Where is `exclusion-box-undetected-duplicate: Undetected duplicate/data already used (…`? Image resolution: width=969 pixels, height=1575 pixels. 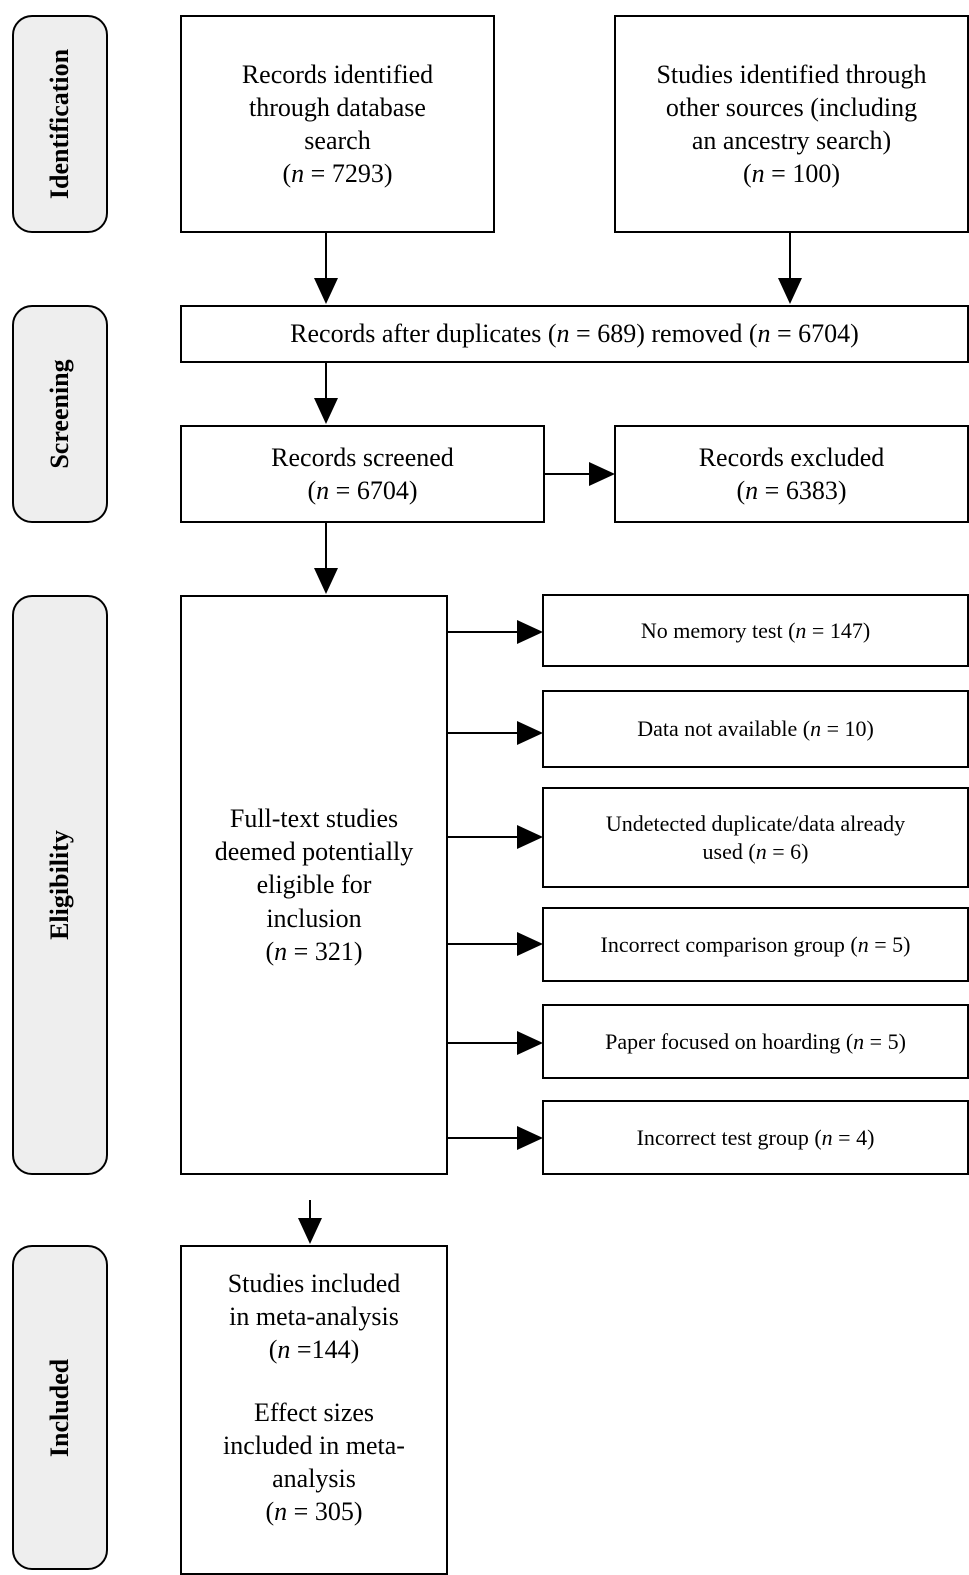 exclusion-box-undetected-duplicate: Undetected duplicate/data already used (… is located at coordinates (755, 837).